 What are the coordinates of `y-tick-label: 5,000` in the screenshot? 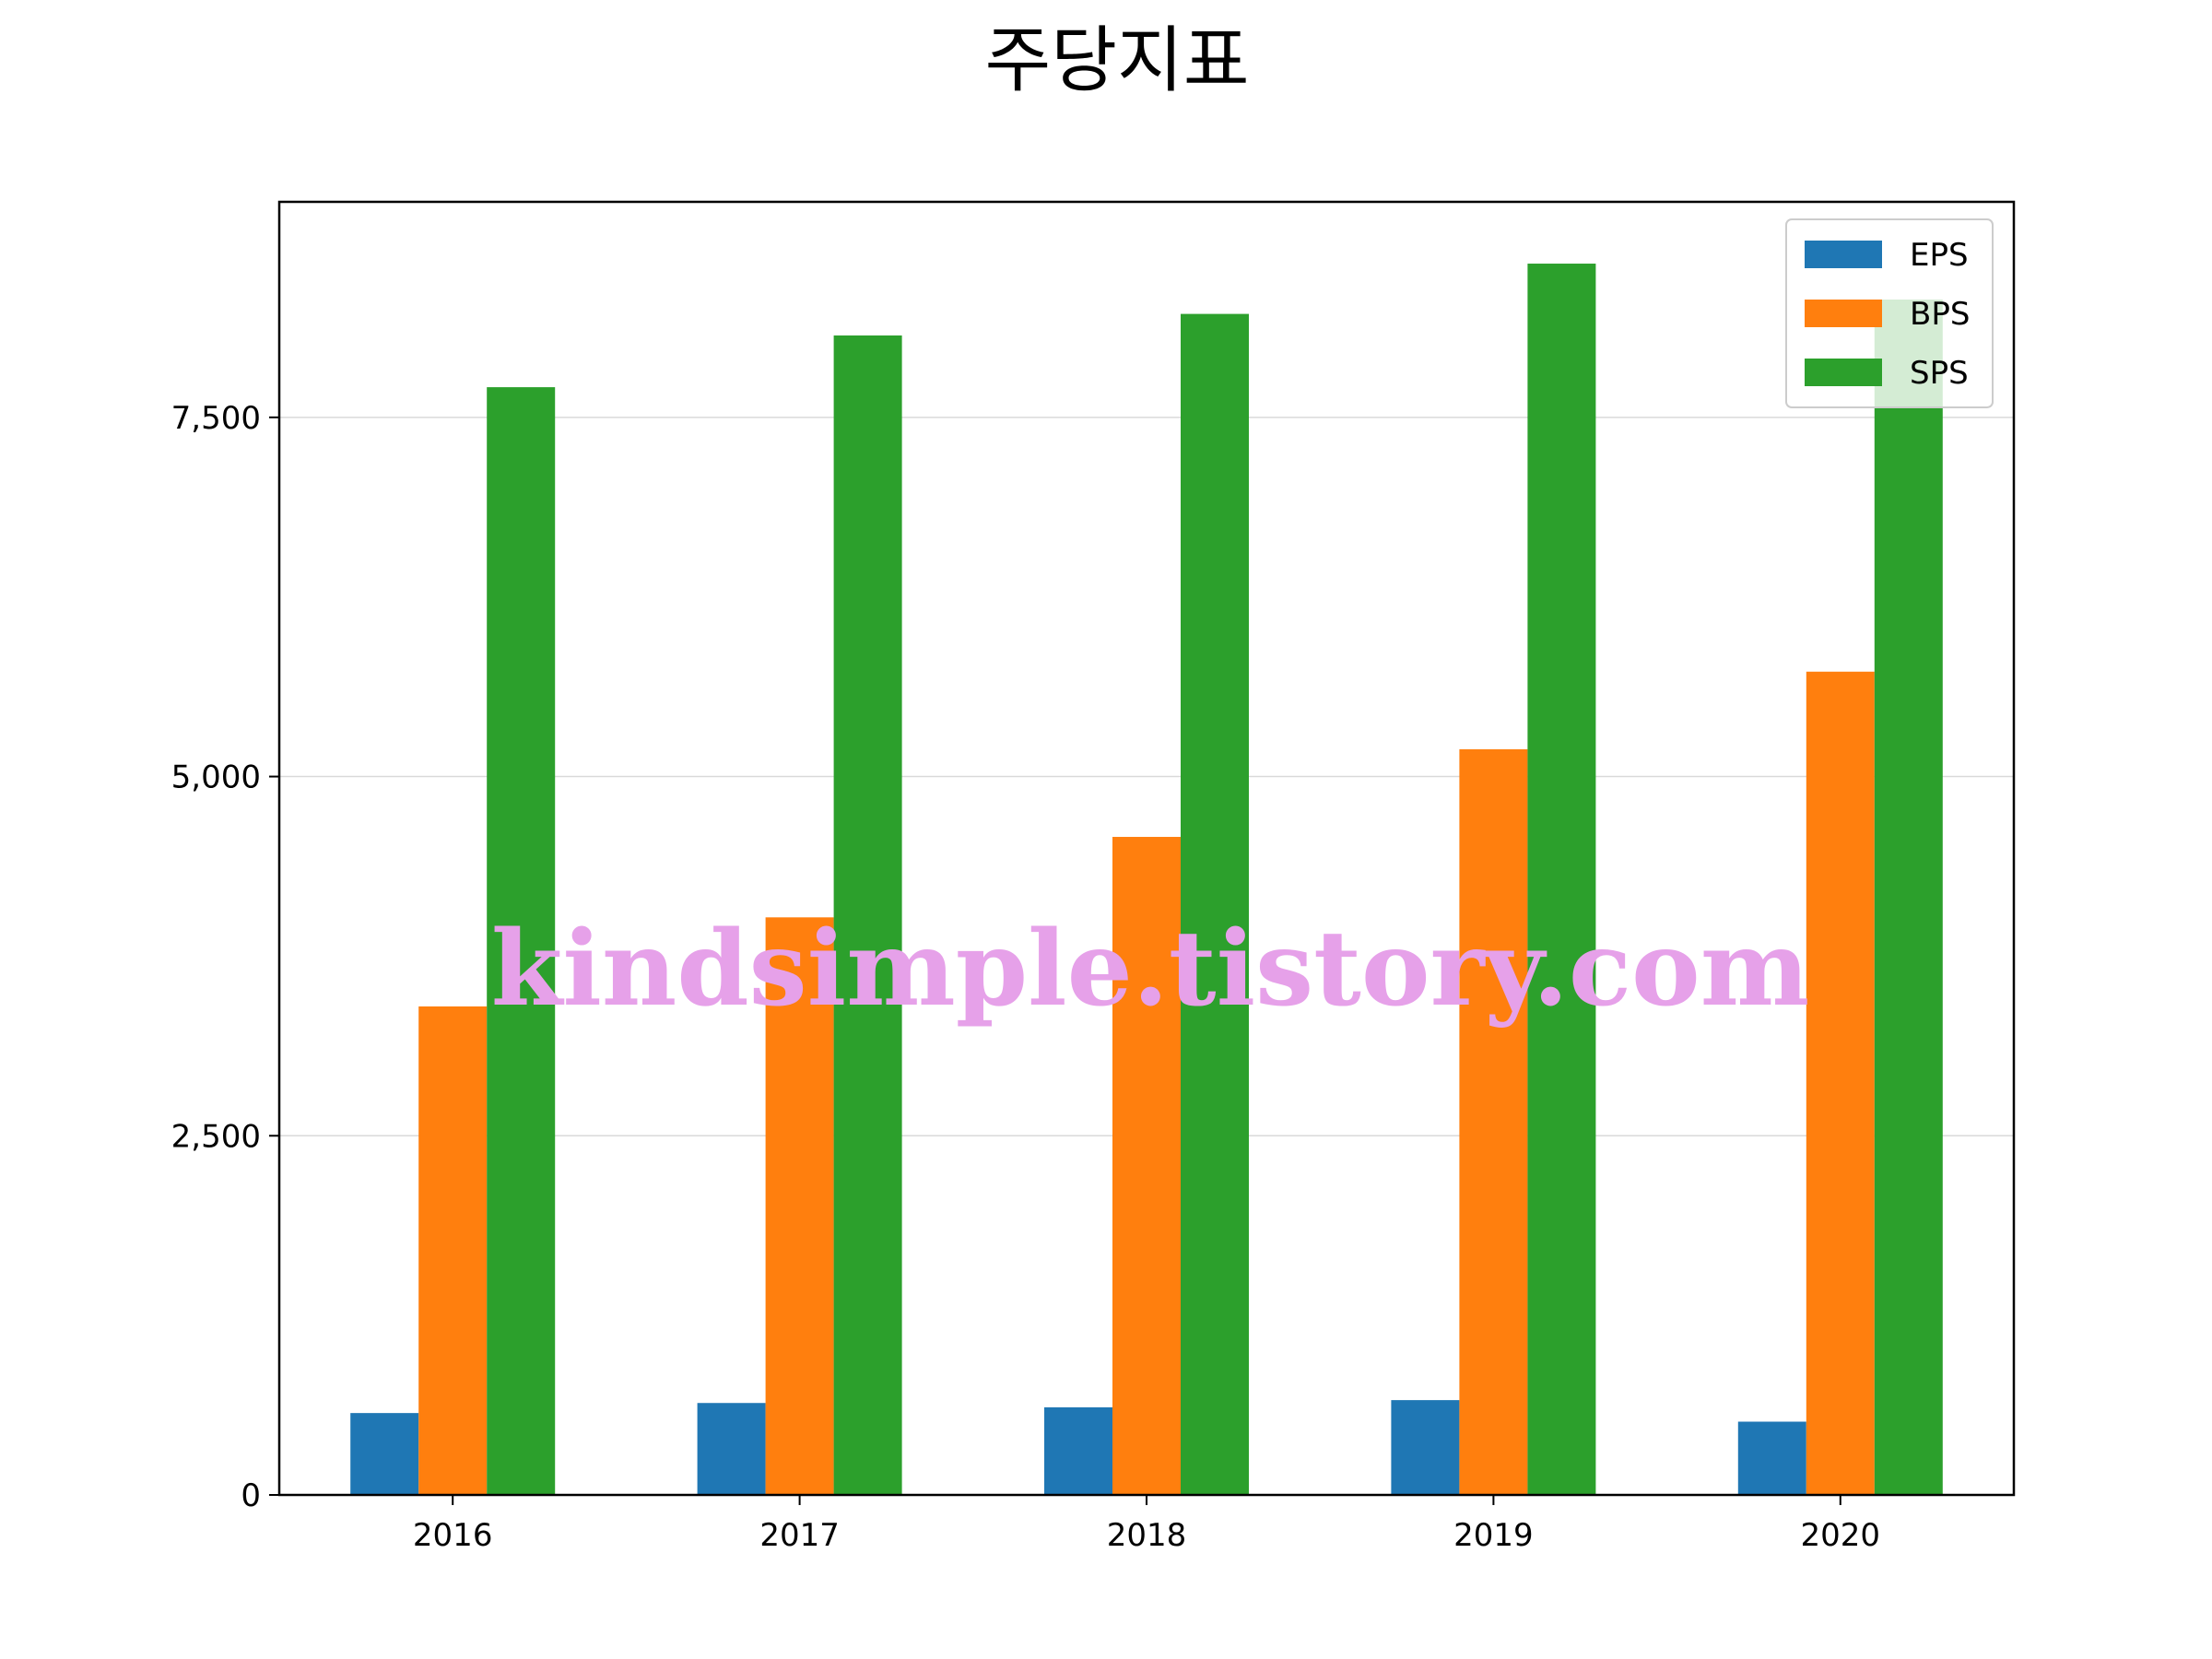 It's located at (216, 777).